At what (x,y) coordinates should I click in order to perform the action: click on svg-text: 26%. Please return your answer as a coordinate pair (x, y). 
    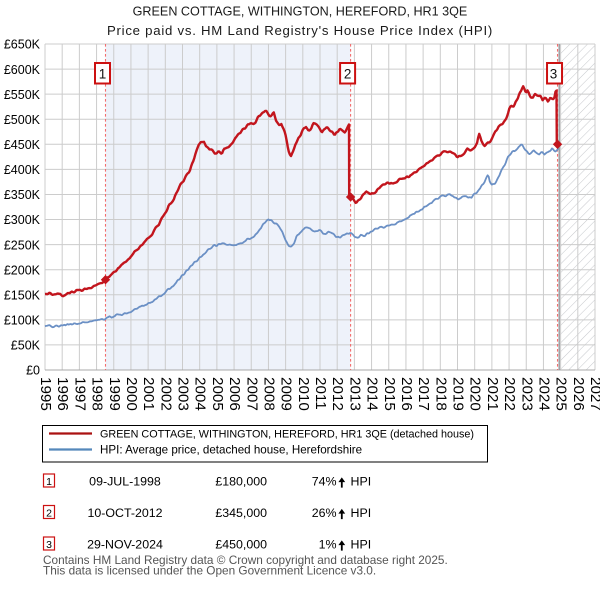
    Looking at the image, I should click on (324, 513).